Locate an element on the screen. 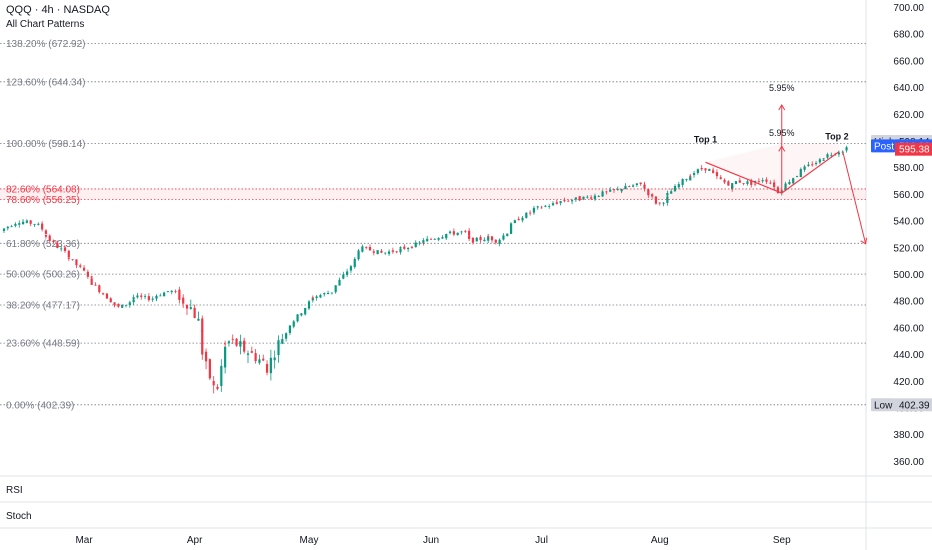 This screenshot has height=550, width=932. fib-label: 138.20% (672.92) is located at coordinates (46, 44).